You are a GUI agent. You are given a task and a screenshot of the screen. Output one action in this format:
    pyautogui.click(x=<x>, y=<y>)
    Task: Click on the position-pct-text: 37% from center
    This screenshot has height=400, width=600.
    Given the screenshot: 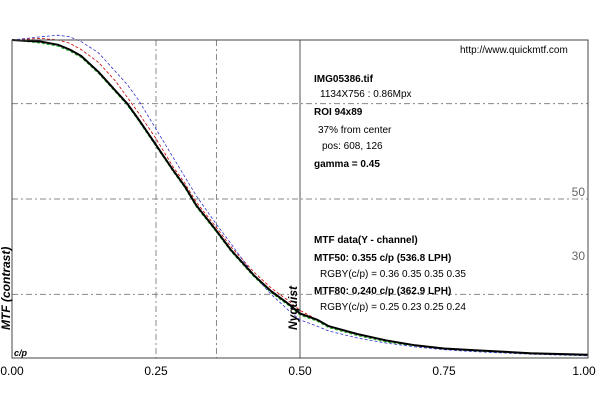 What is the action you would take?
    pyautogui.click(x=355, y=130)
    